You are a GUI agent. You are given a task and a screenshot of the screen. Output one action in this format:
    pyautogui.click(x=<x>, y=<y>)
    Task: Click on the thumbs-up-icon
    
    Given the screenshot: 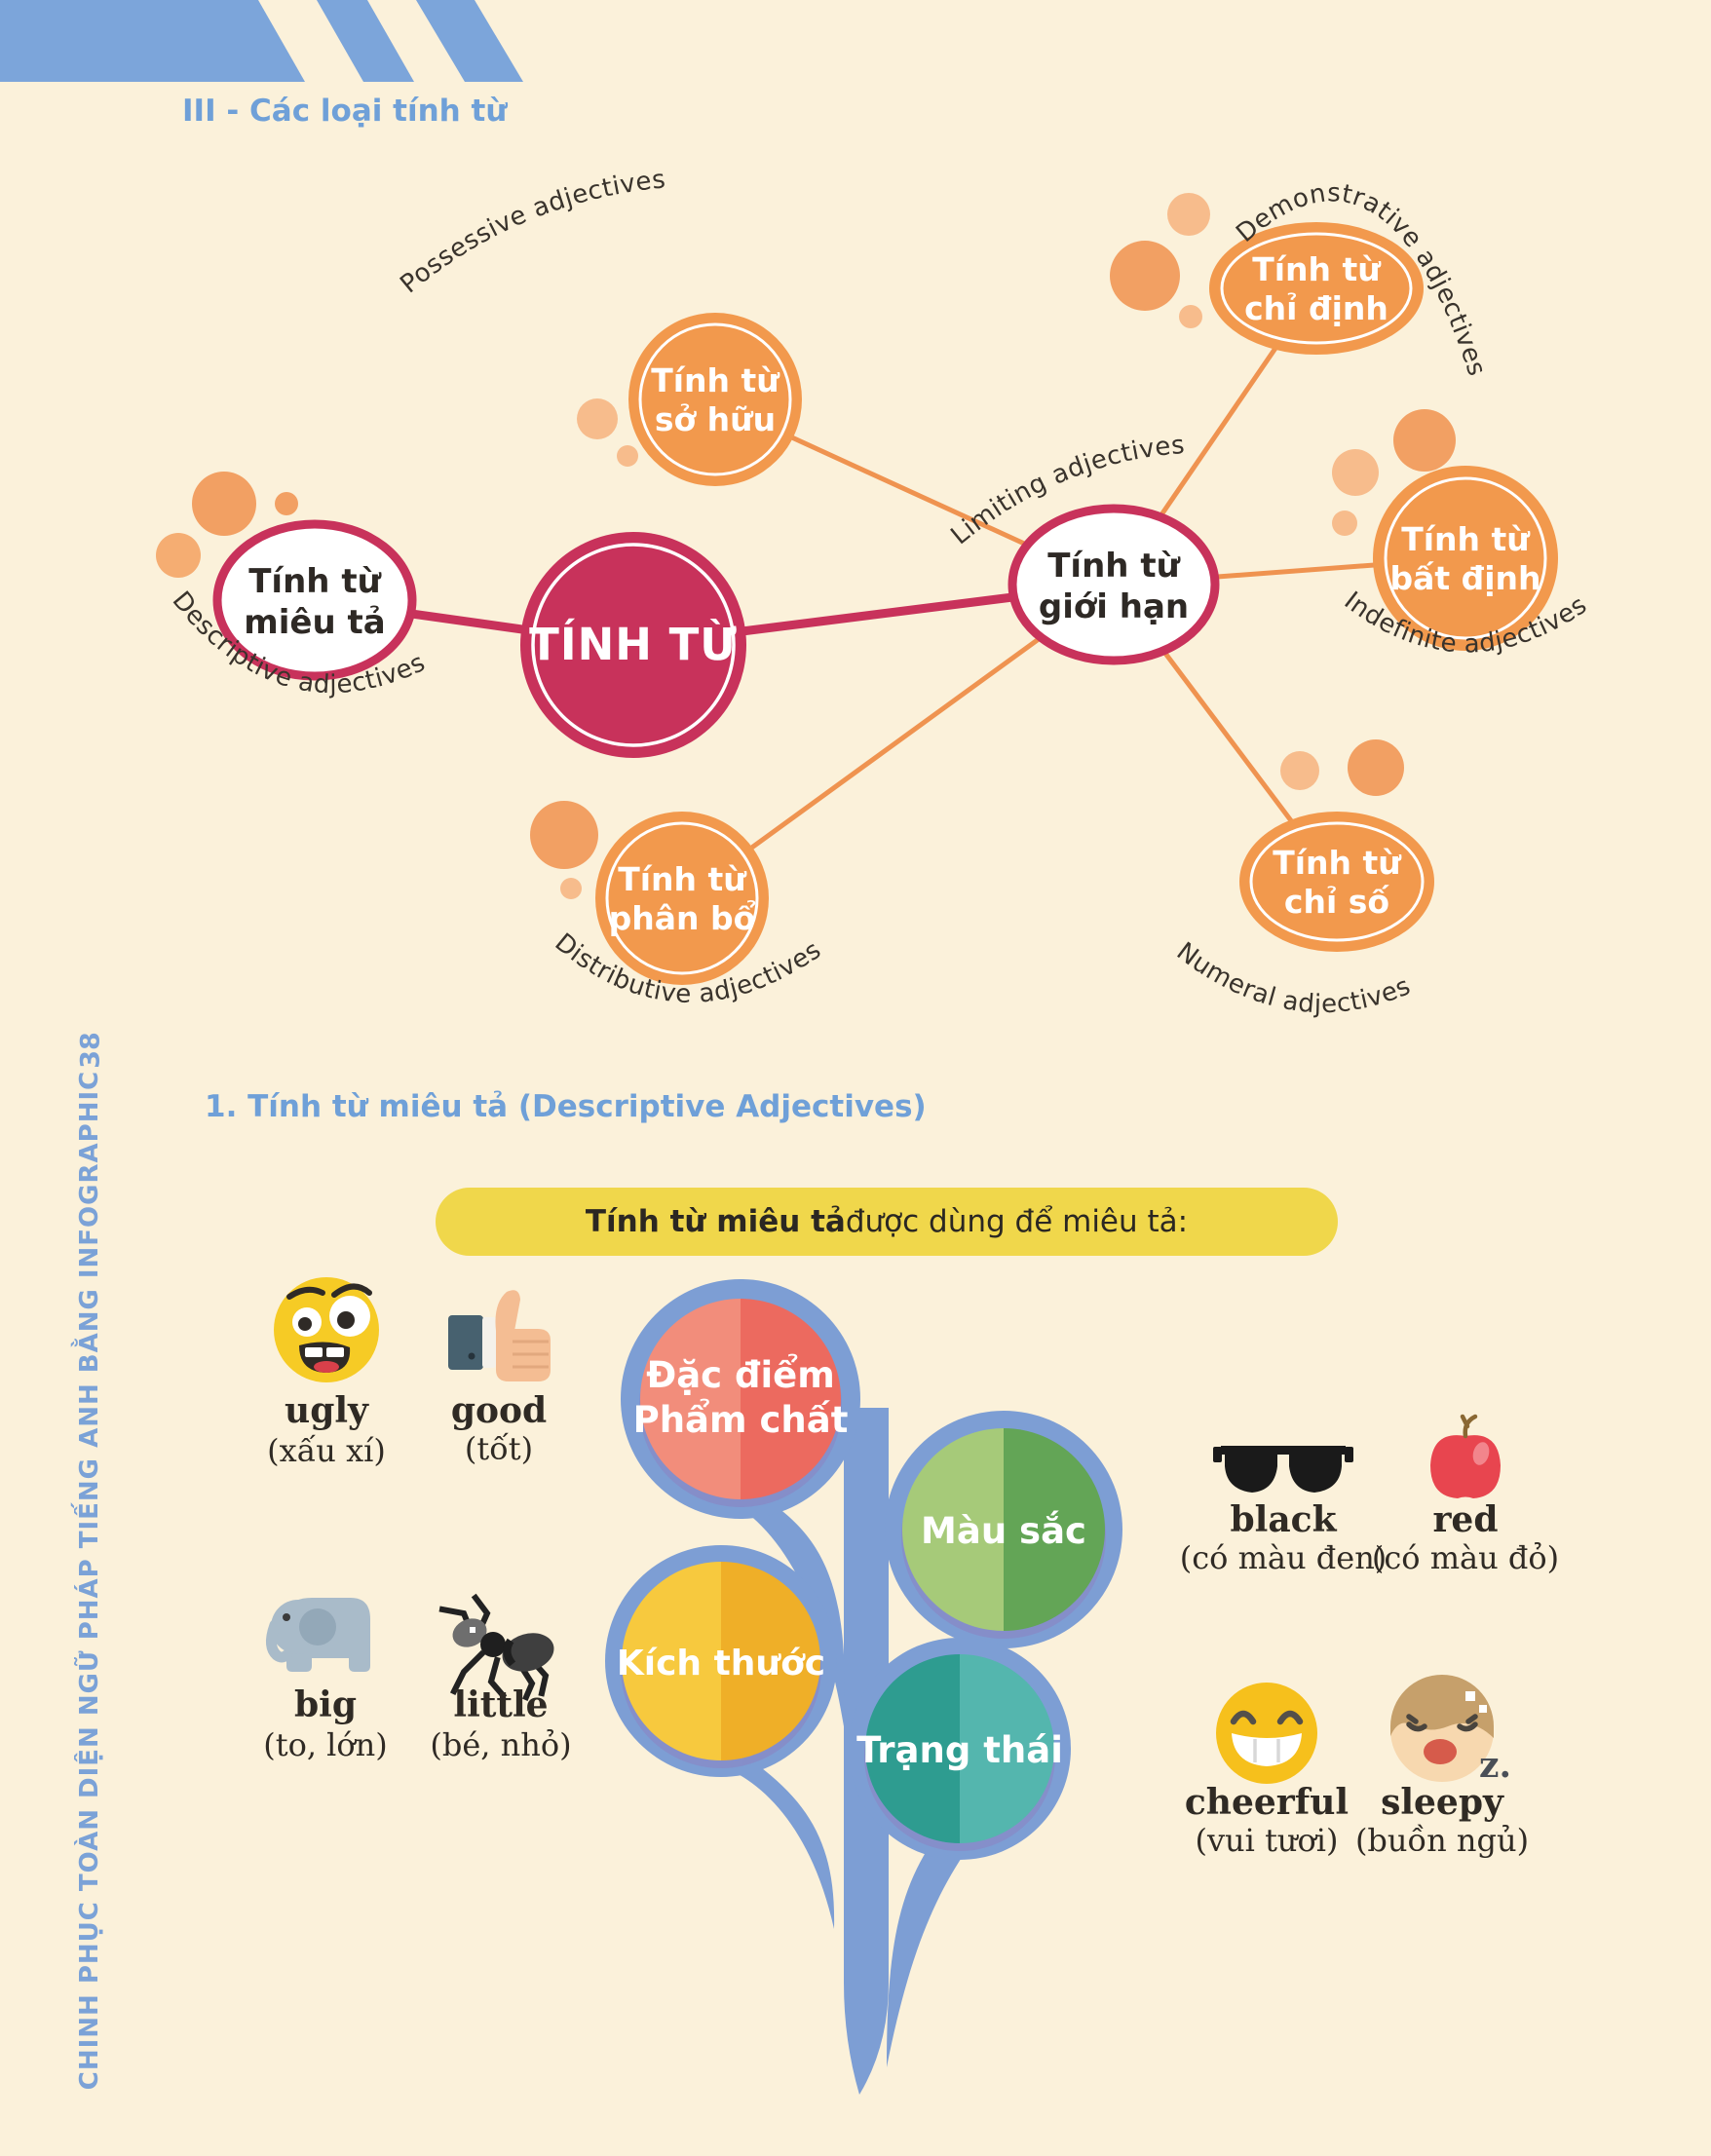 What is the action you would take?
    pyautogui.click(x=500, y=1335)
    